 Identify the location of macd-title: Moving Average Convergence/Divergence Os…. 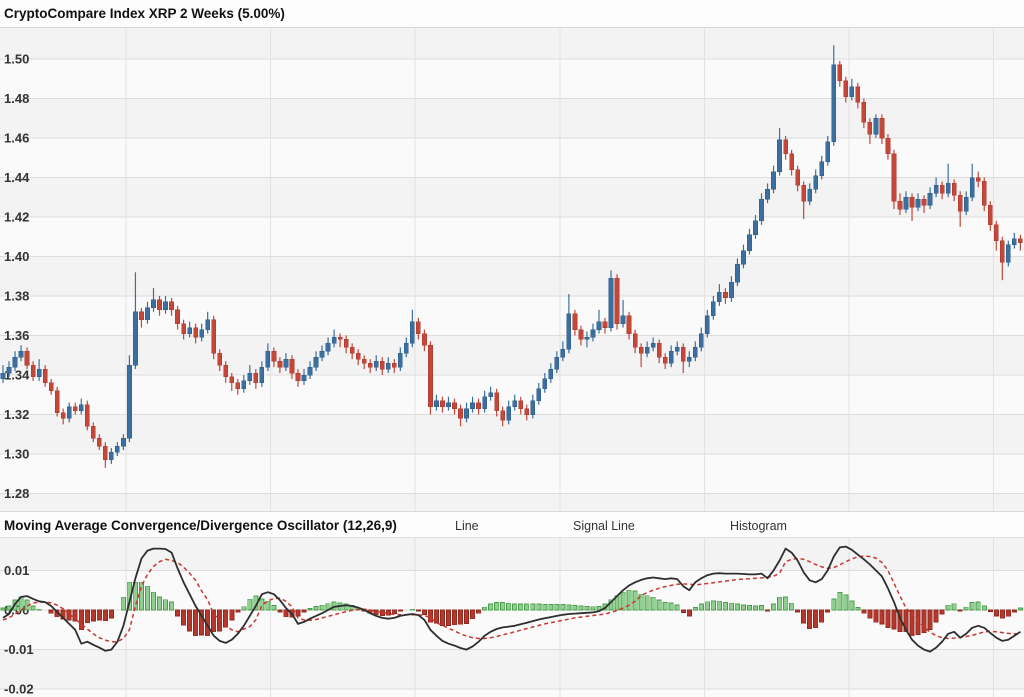
(200, 525).